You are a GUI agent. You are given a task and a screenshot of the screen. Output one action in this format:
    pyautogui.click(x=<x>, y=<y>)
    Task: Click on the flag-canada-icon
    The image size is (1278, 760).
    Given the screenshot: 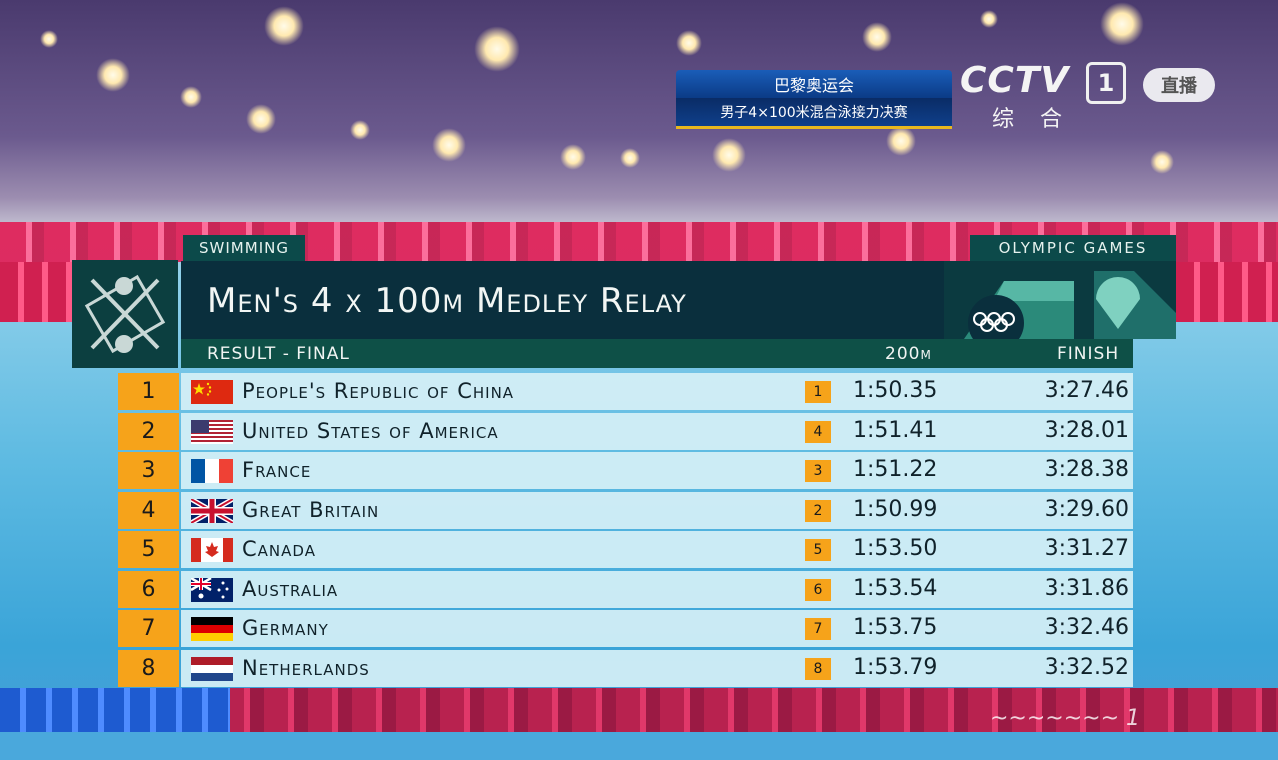 What is the action you would take?
    pyautogui.click(x=212, y=550)
    